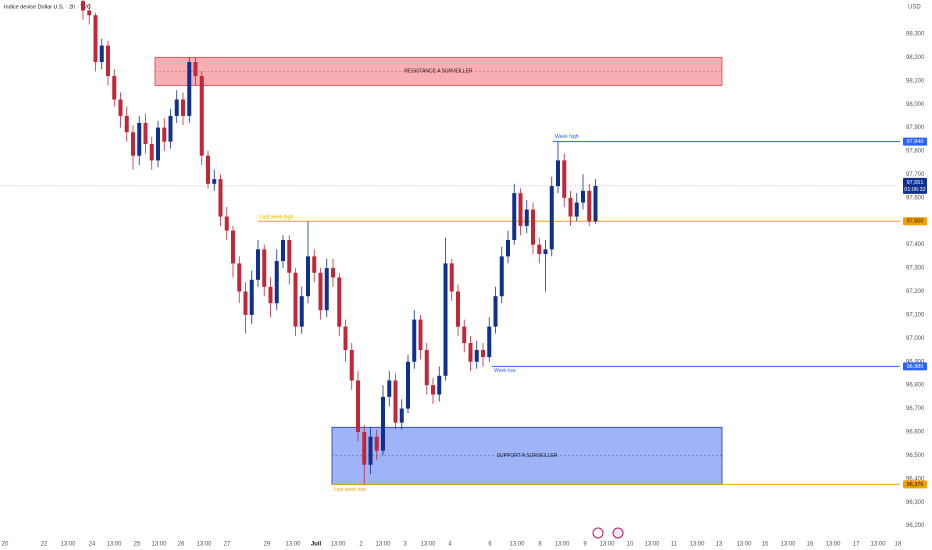 The height and width of the screenshot is (550, 932). Describe the element at coordinates (505, 371) in the screenshot. I see `level-label: Week low` at that location.